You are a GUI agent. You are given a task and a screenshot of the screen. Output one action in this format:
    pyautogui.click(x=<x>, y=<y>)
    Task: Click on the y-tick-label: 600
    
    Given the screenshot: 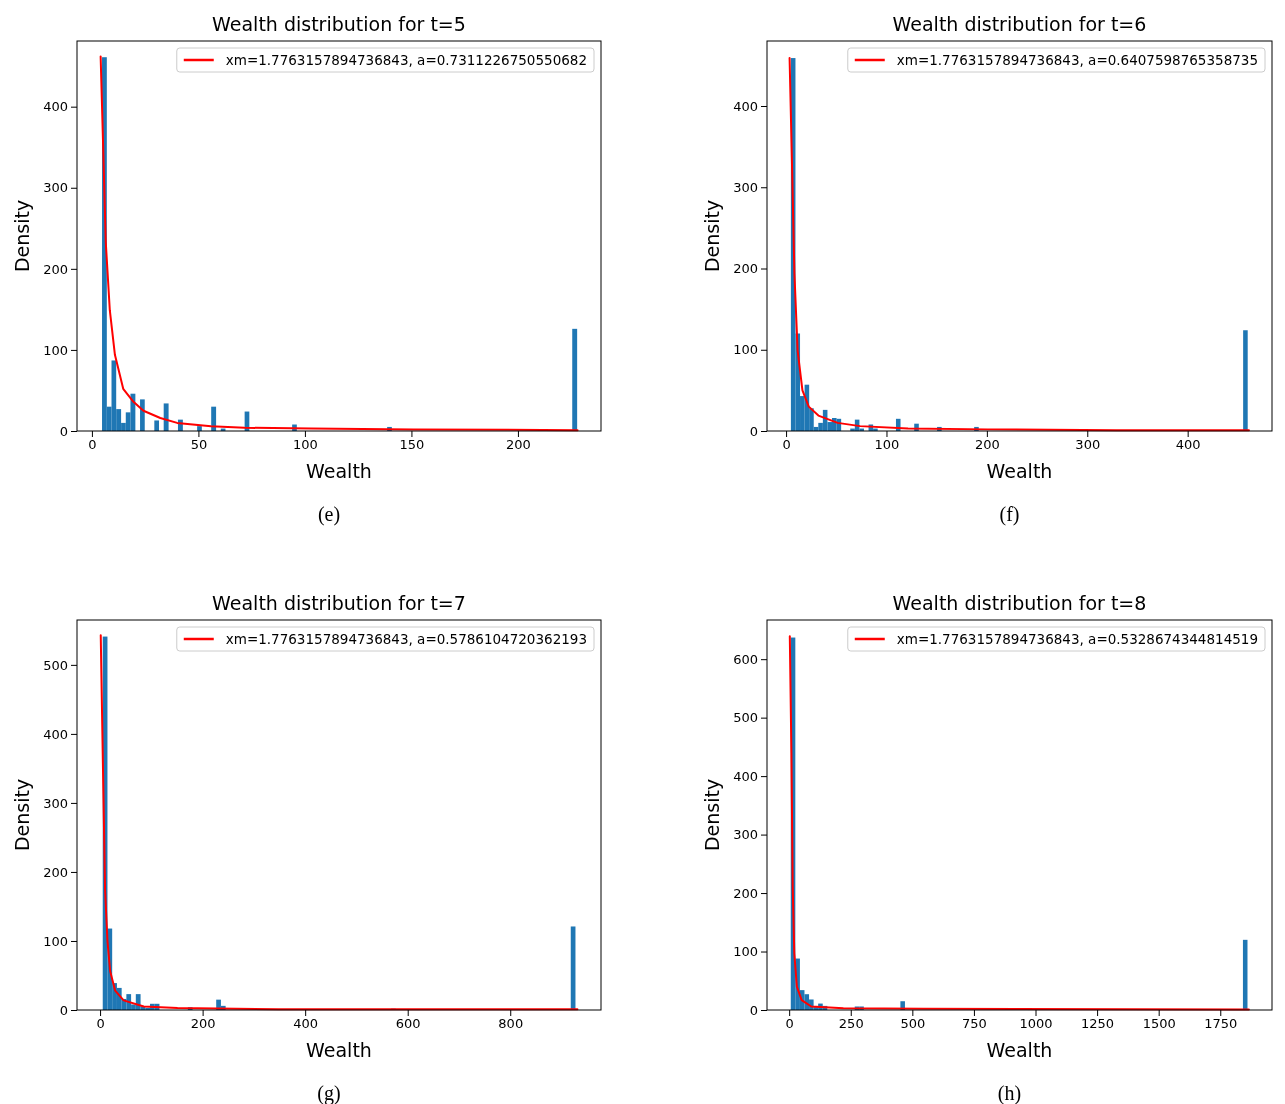 What is the action you would take?
    pyautogui.click(x=745, y=659)
    